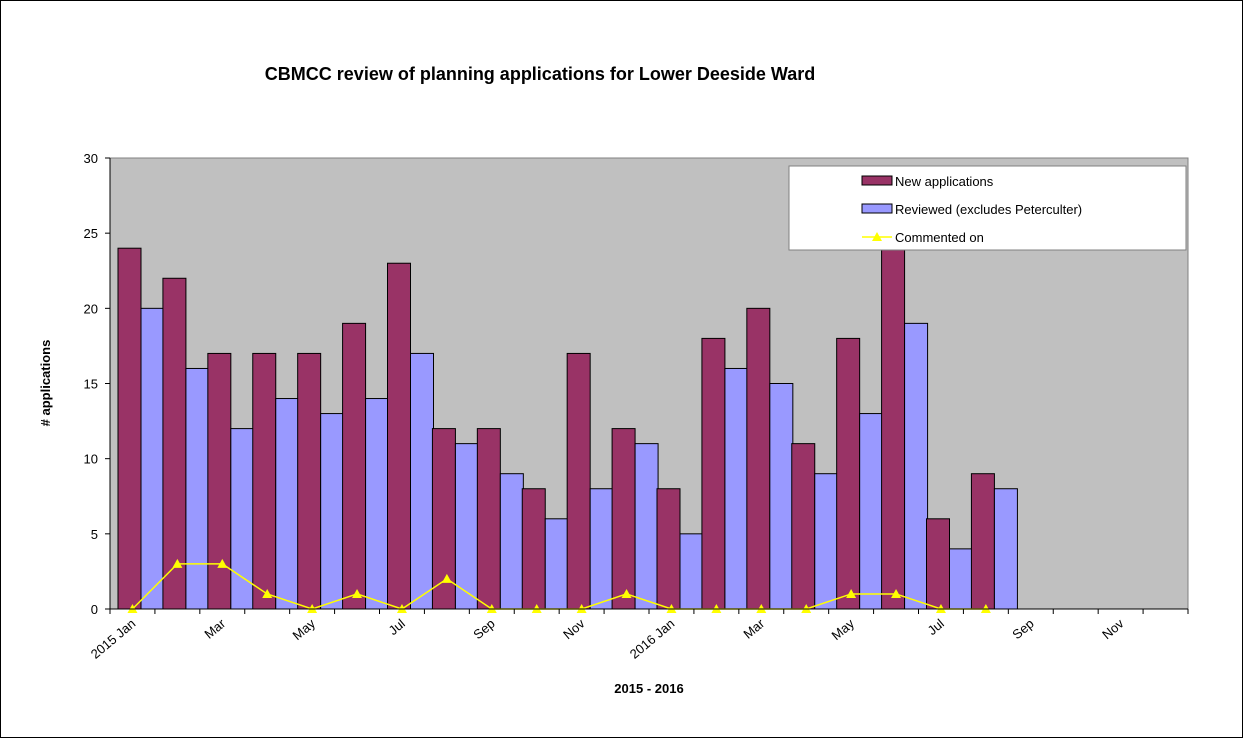  Describe the element at coordinates (648, 688) in the screenshot. I see `x-axis-title: 2015 - 2016` at that location.